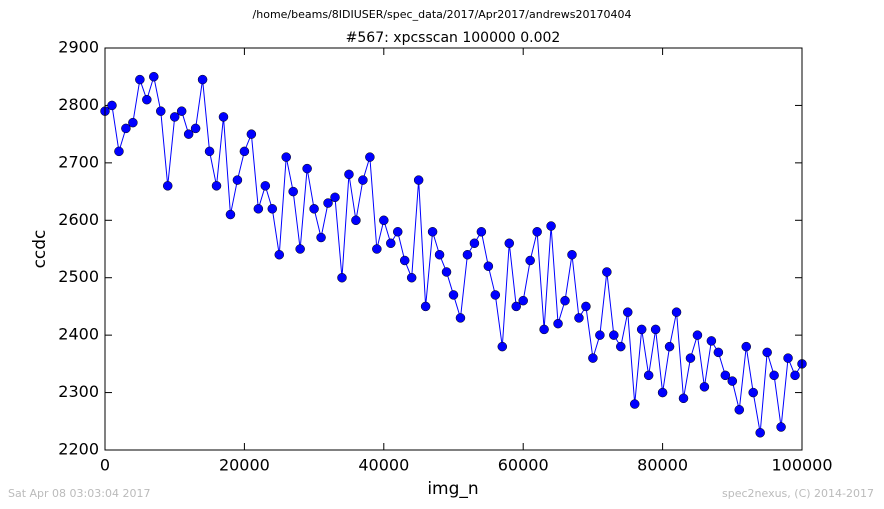 The height and width of the screenshot is (509, 884). I want to click on x-axis-label: img_n, so click(452, 489).